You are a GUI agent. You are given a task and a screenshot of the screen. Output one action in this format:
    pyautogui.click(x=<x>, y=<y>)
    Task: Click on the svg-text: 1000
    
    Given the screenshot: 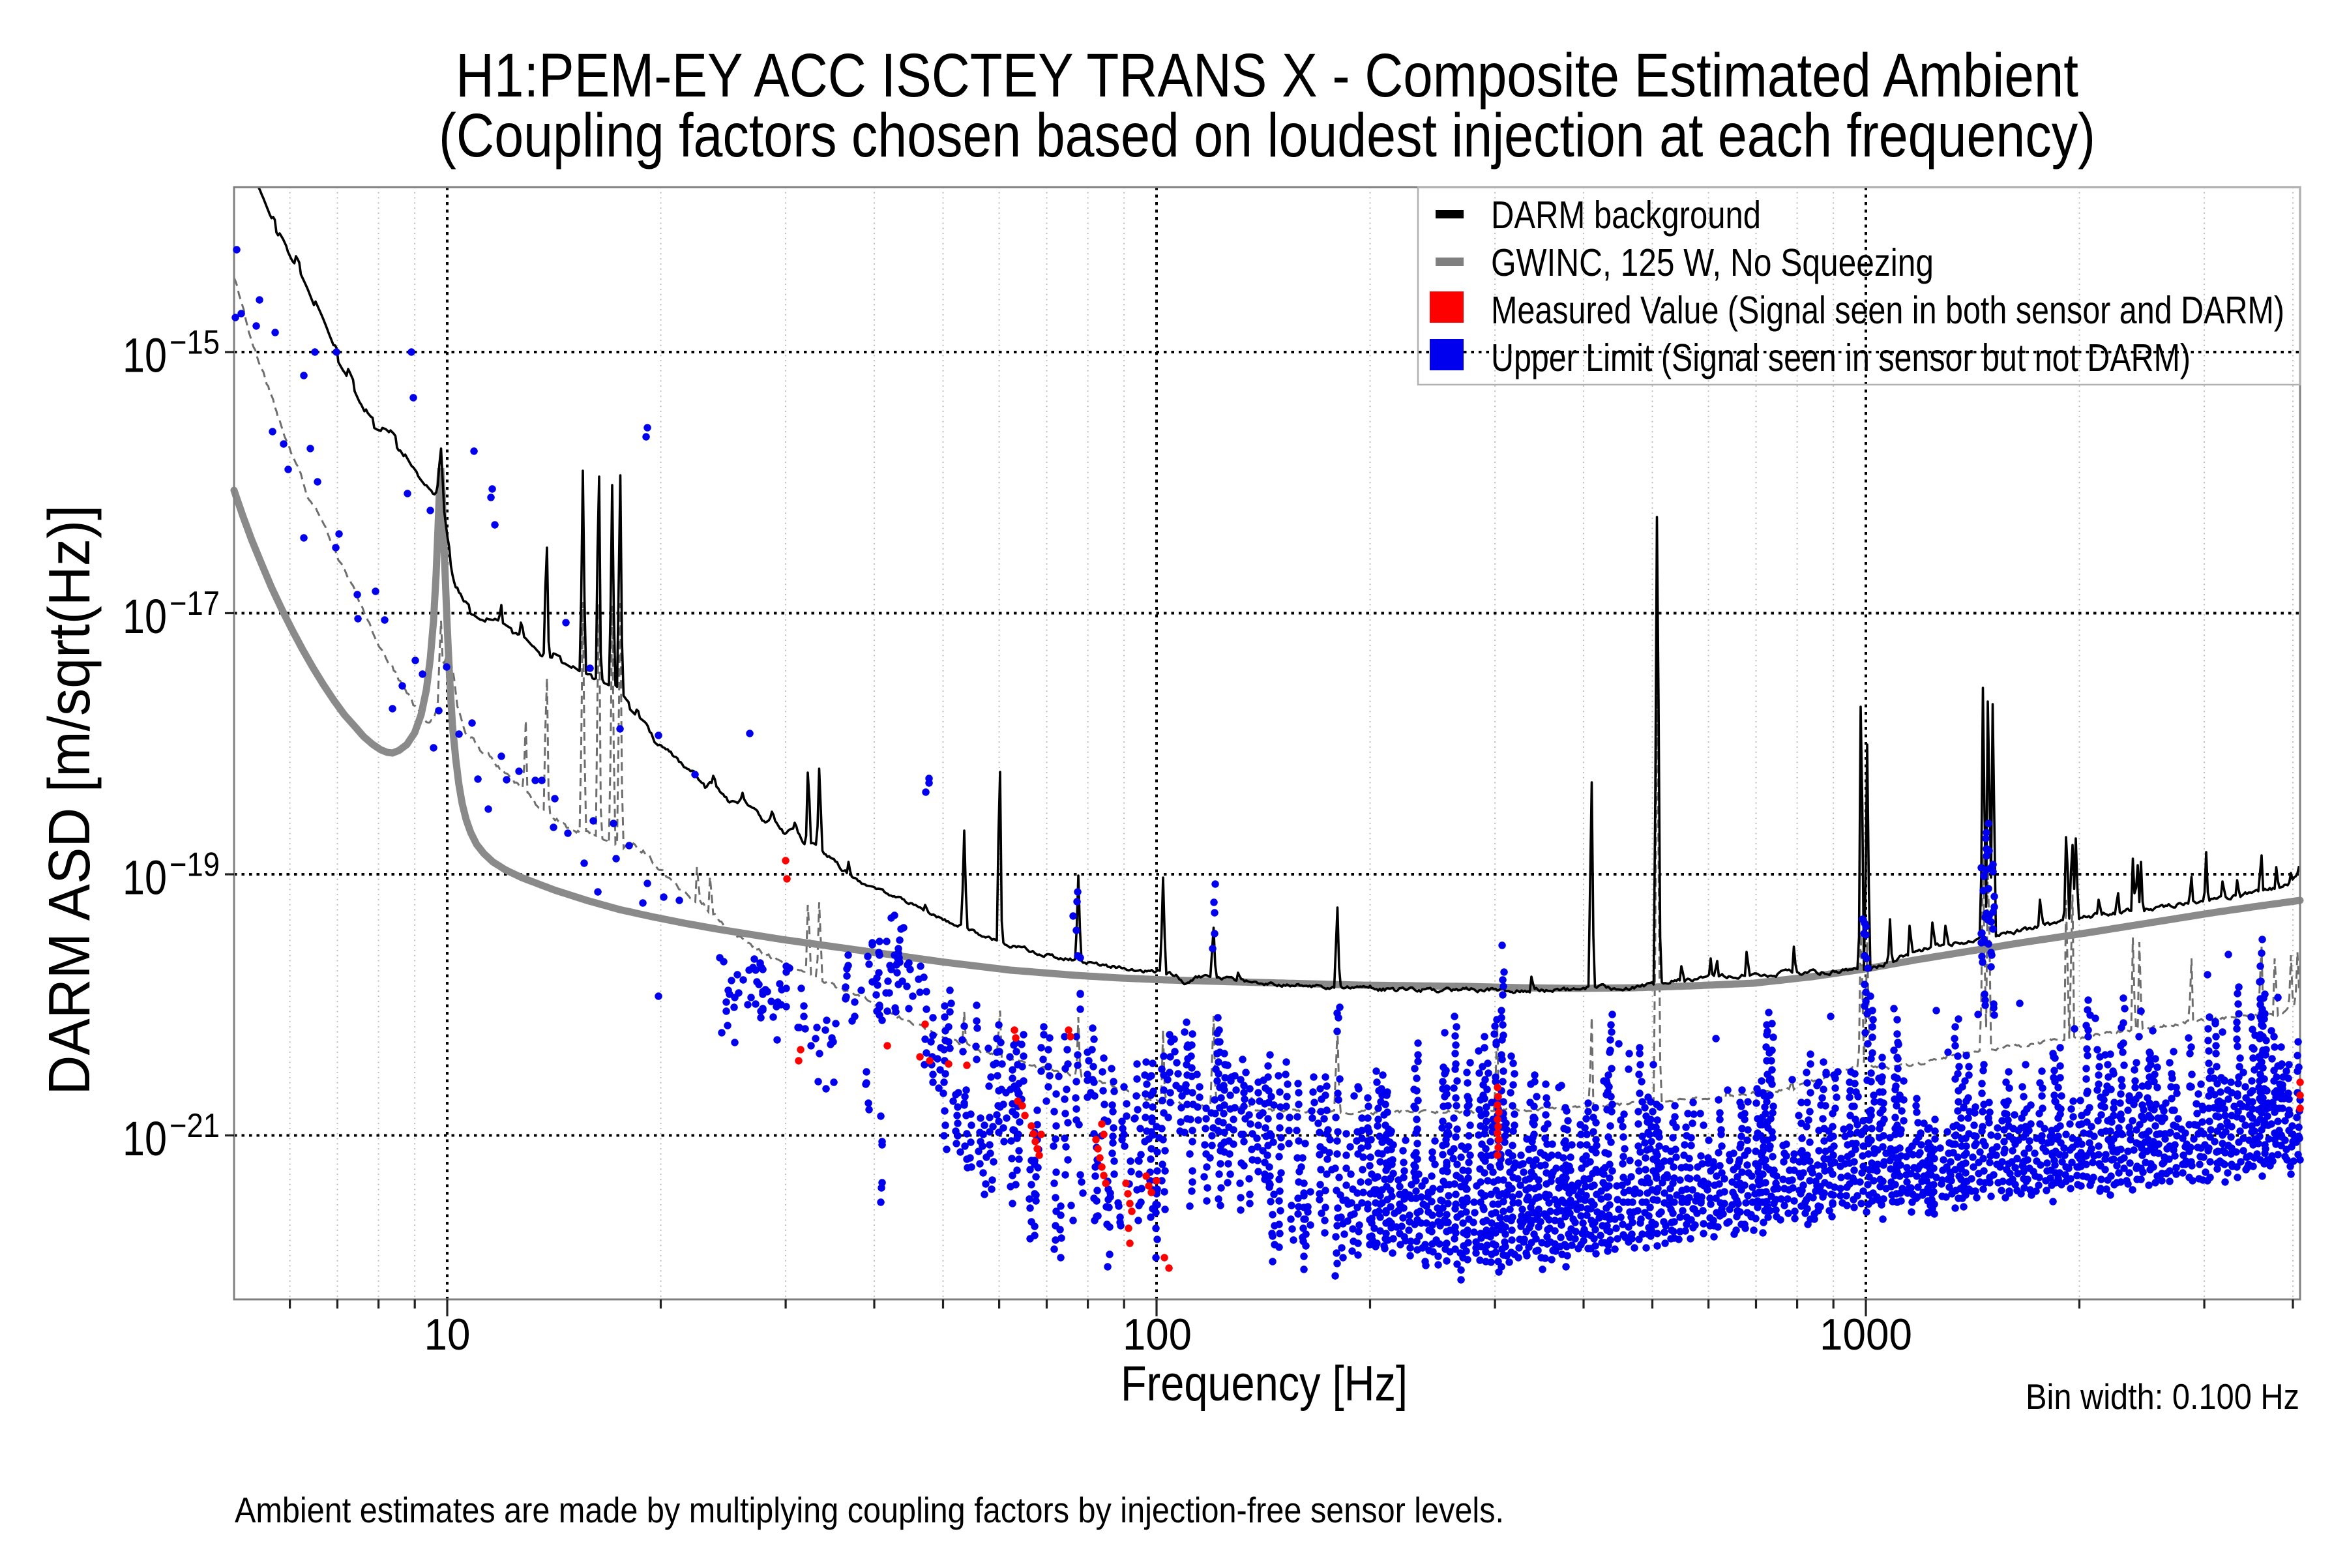 What is the action you would take?
    pyautogui.click(x=1866, y=1335)
    